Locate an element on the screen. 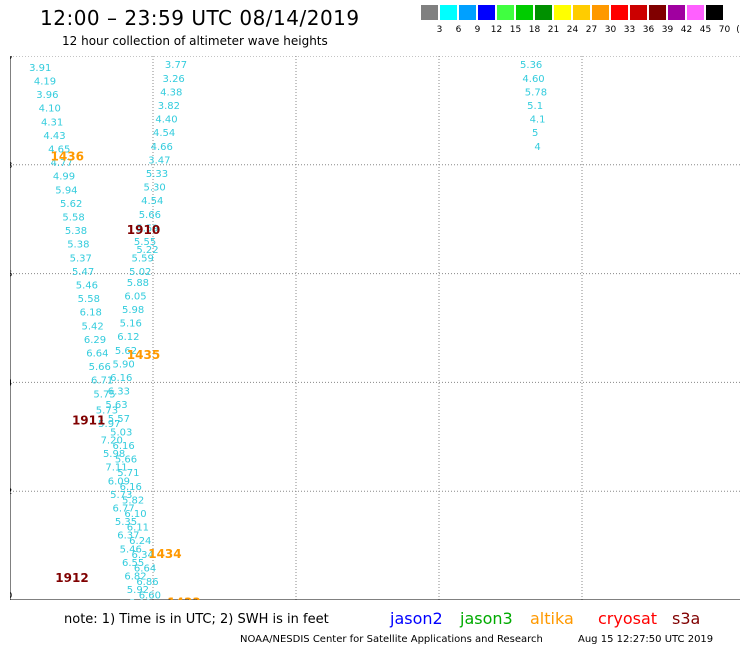  satellite-jason2: jason2 is located at coordinates (416, 618).